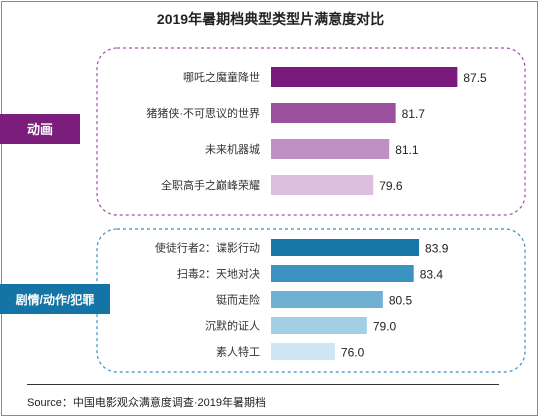  I want to click on value-label: 79.6, so click(391, 186).